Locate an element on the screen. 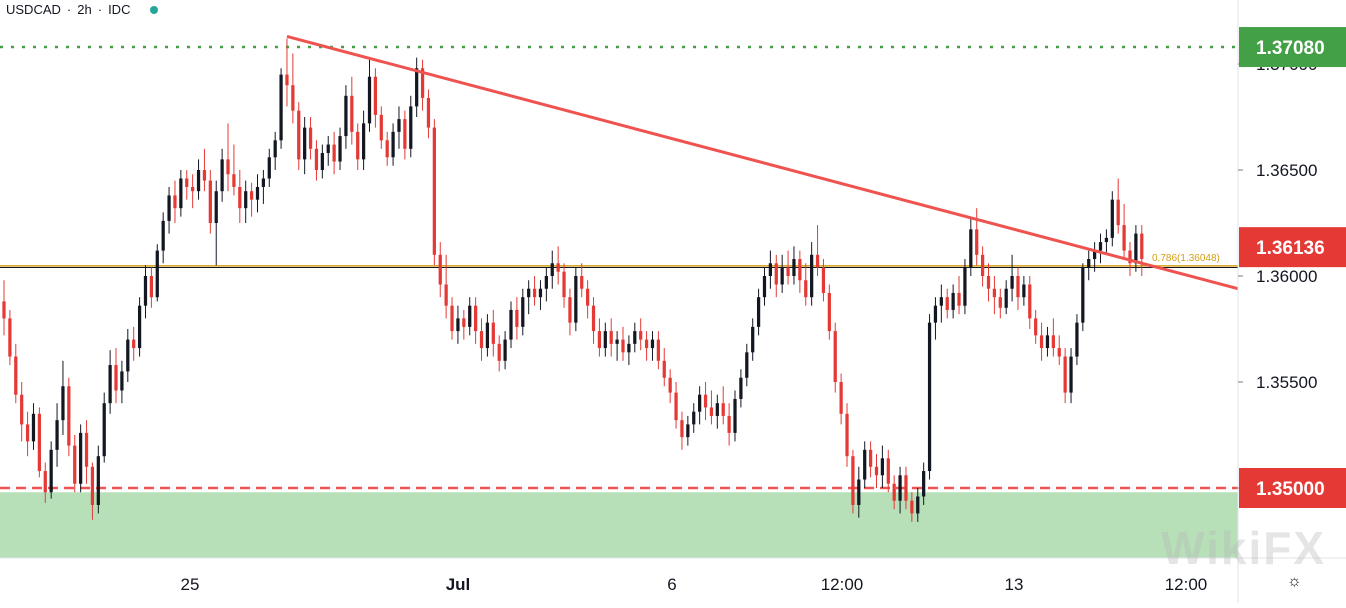 The height and width of the screenshot is (608, 1346). fib-level-label: 0.786(1.36048) is located at coordinates (1186, 258).